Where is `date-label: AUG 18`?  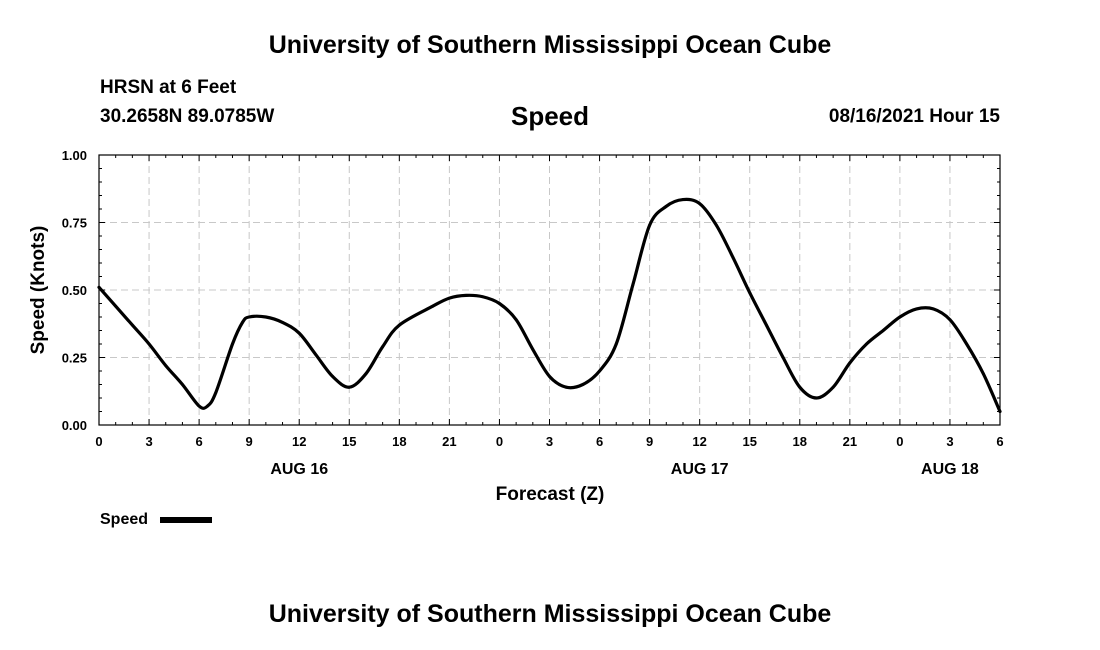
date-label: AUG 18 is located at coordinates (950, 469).